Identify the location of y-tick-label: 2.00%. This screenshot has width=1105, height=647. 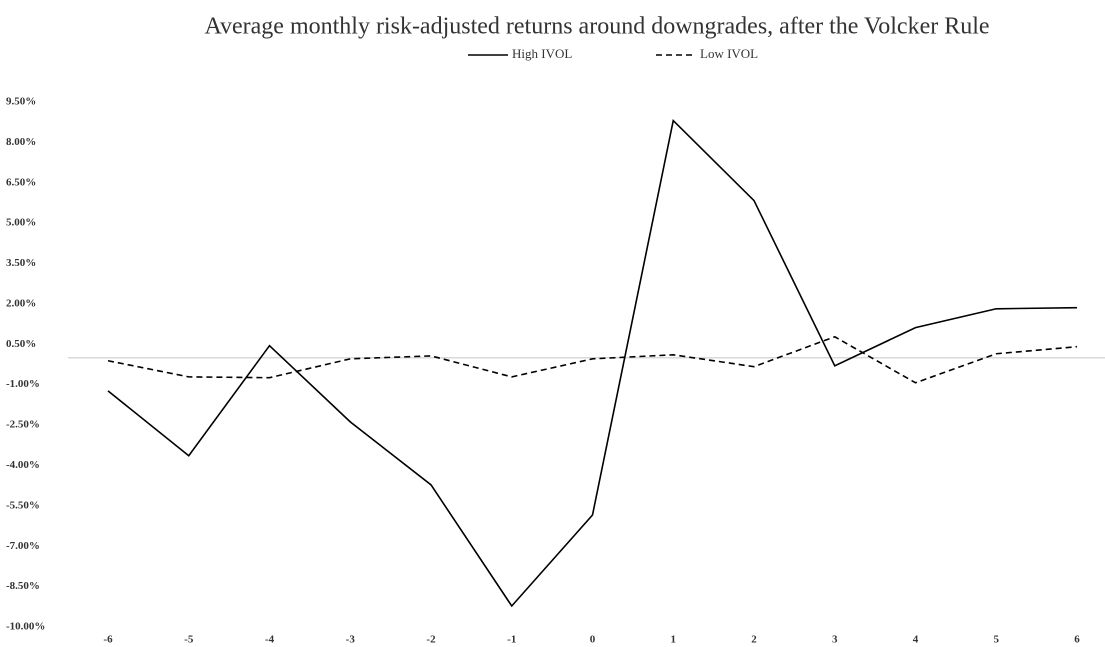
(21, 303).